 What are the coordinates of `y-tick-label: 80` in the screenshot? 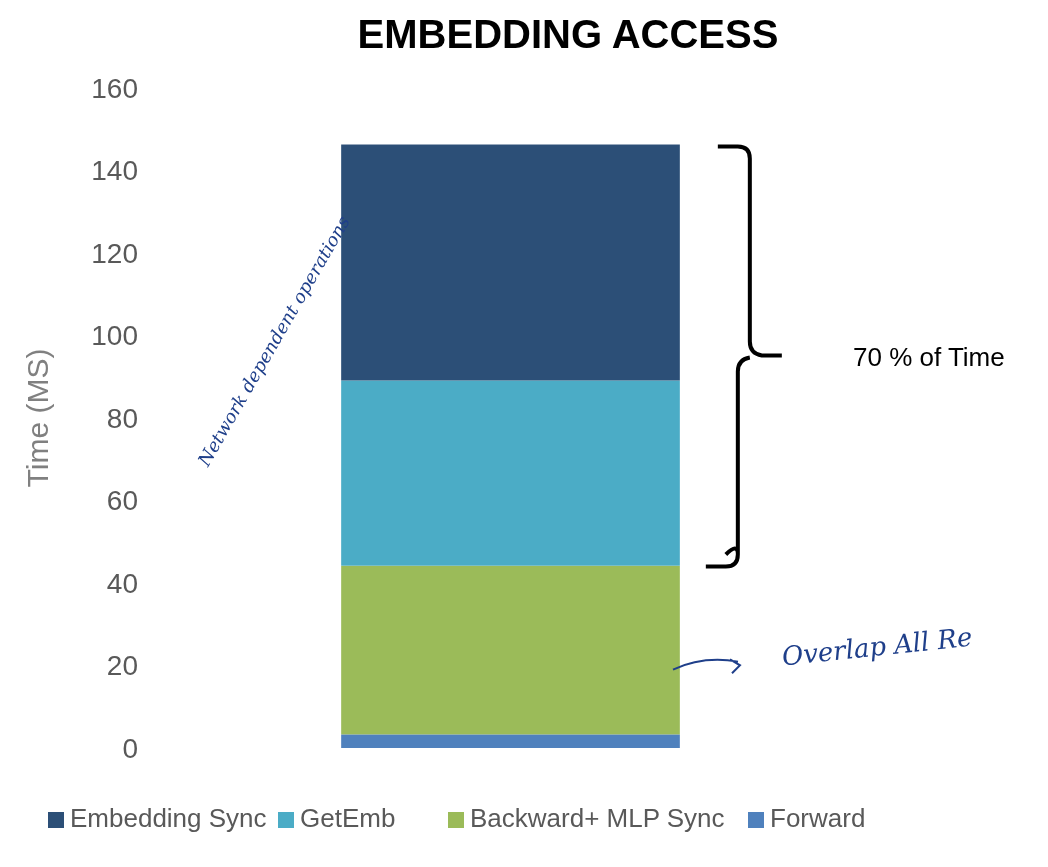 It's located at (122, 418).